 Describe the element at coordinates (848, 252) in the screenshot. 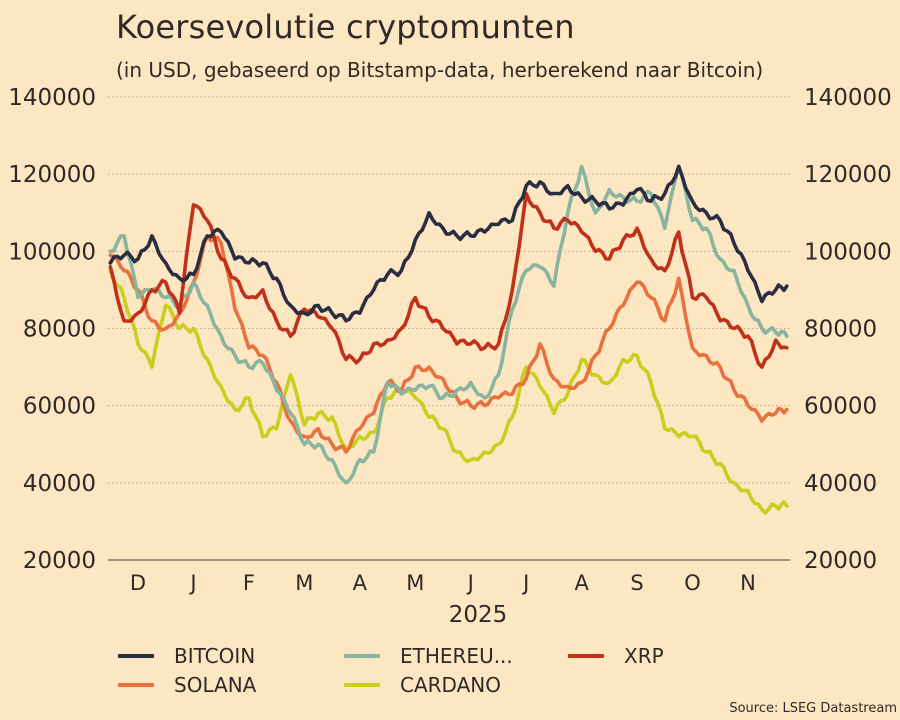

I see `y-tick-label-right: 100000` at that location.